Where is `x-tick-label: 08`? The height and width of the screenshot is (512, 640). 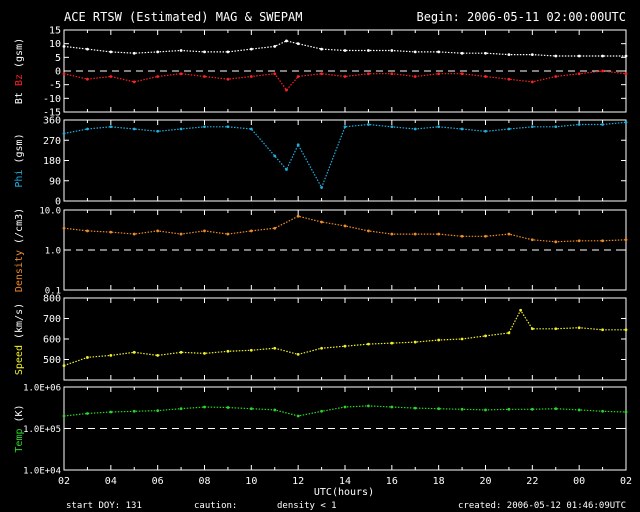 x-tick-label: 08 is located at coordinates (204, 481).